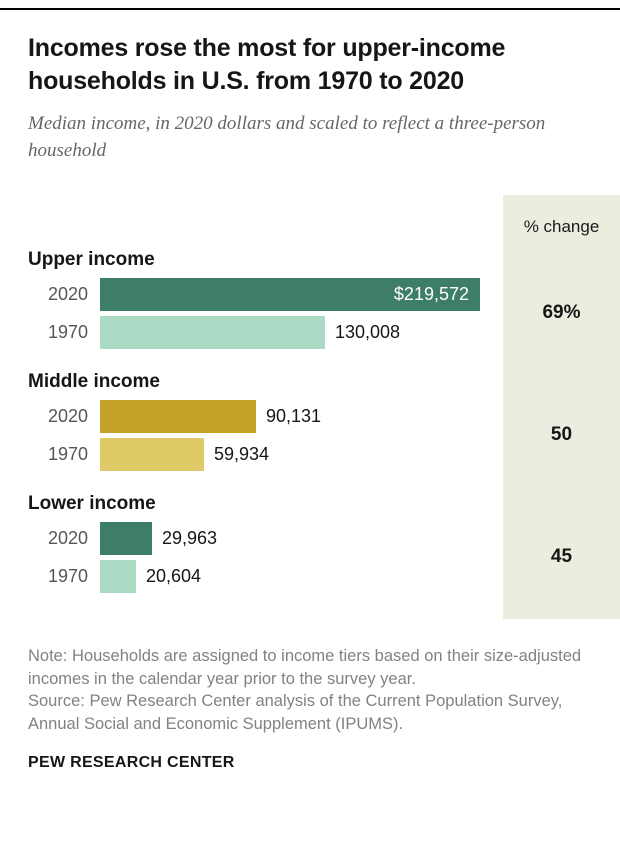 Image resolution: width=620 pixels, height=856 pixels. I want to click on chart-group: Lower income 2020 29,963 1970 20,604 45, so click(324, 543).